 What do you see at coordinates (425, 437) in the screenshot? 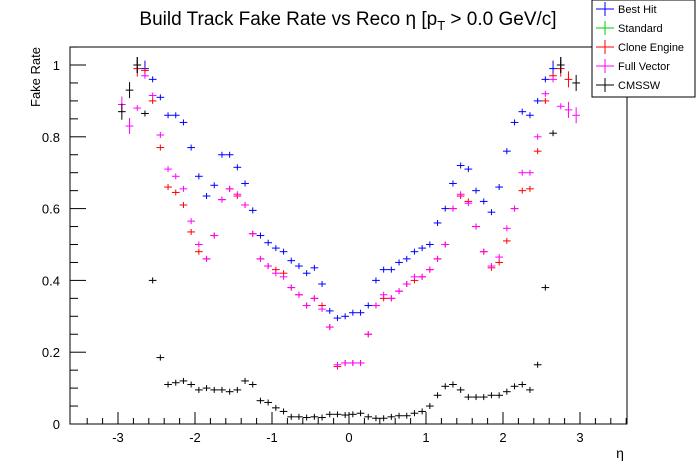
I see `x-tick-label: 1` at bounding box center [425, 437].